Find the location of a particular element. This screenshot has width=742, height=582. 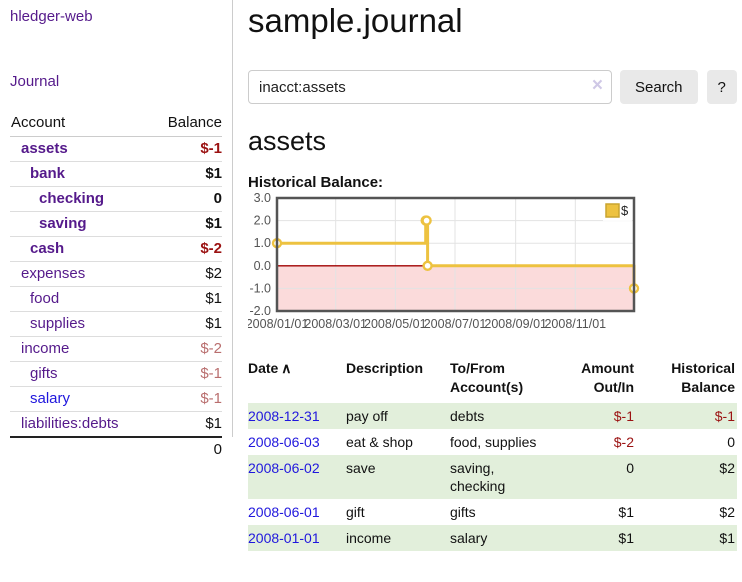

transaction-date-link: 2008-12-31 is located at coordinates (284, 416).